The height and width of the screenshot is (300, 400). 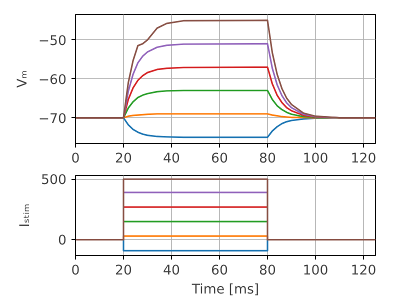 What do you see at coordinates (54, 180) in the screenshot?
I see `y-tick-label: 500` at bounding box center [54, 180].